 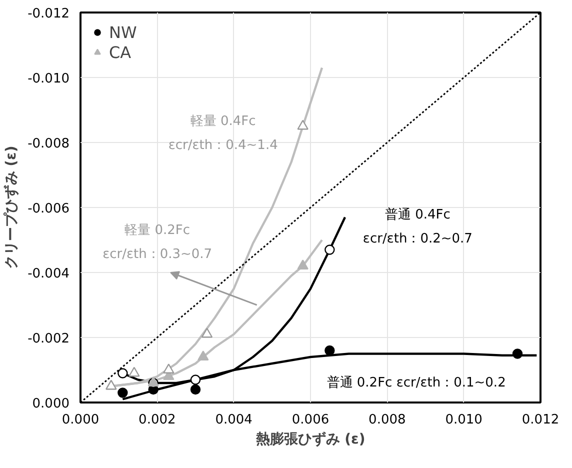 What do you see at coordinates (49, 14) in the screenshot?
I see `y-tick-label: -0.012` at bounding box center [49, 14].